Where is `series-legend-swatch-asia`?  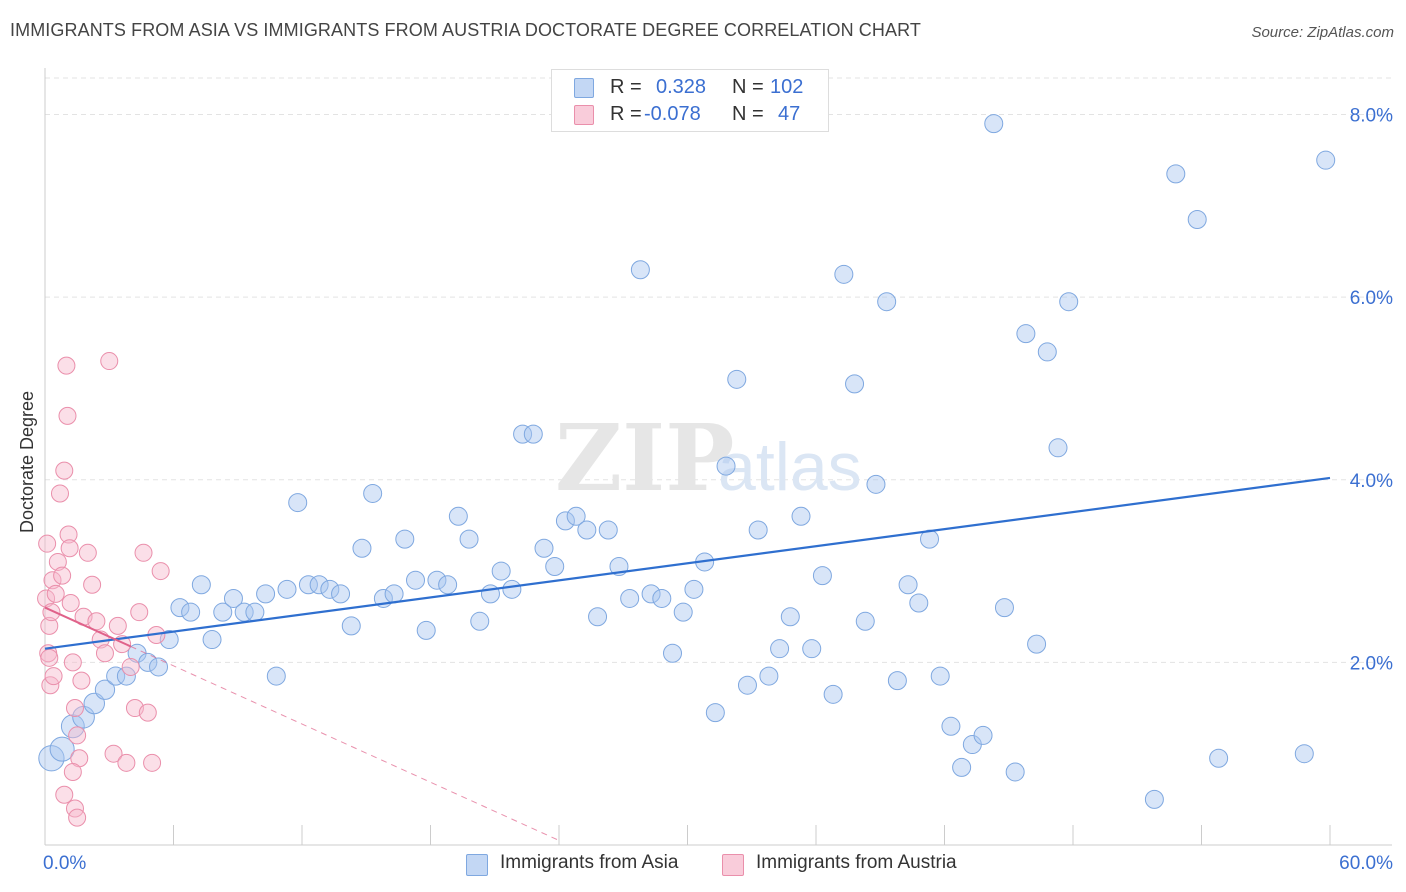 series-legend-swatch-asia is located at coordinates (477, 865).